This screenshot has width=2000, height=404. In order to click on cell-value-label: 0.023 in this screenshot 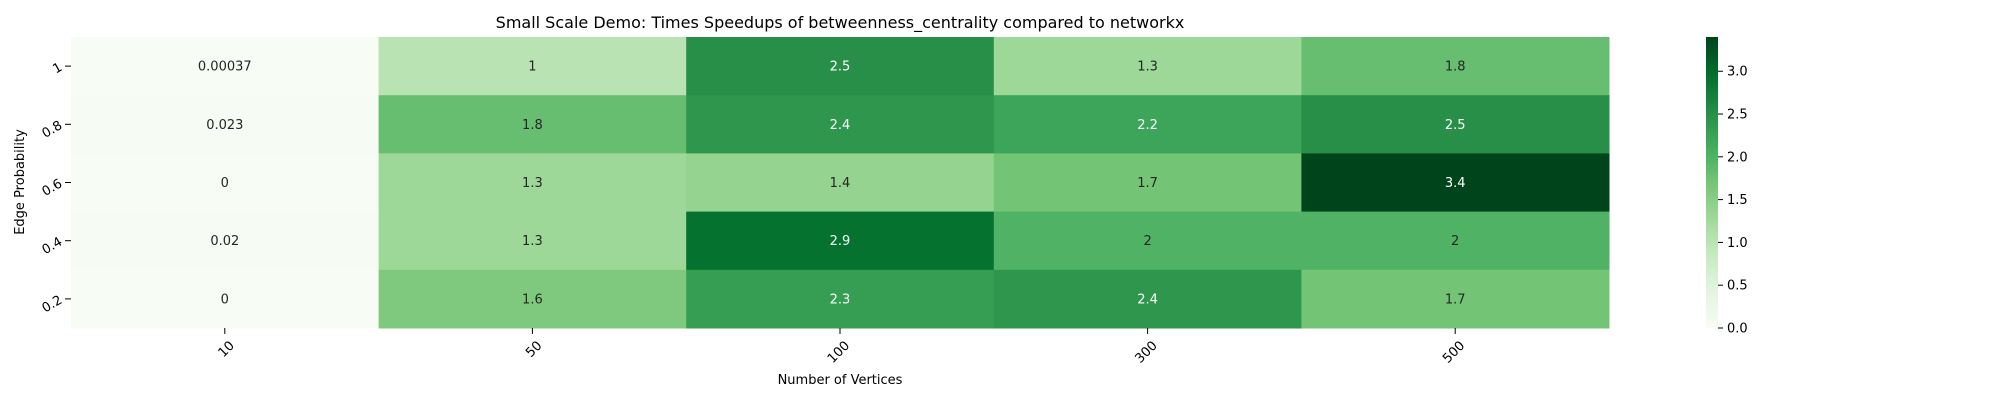, I will do `click(224, 125)`.